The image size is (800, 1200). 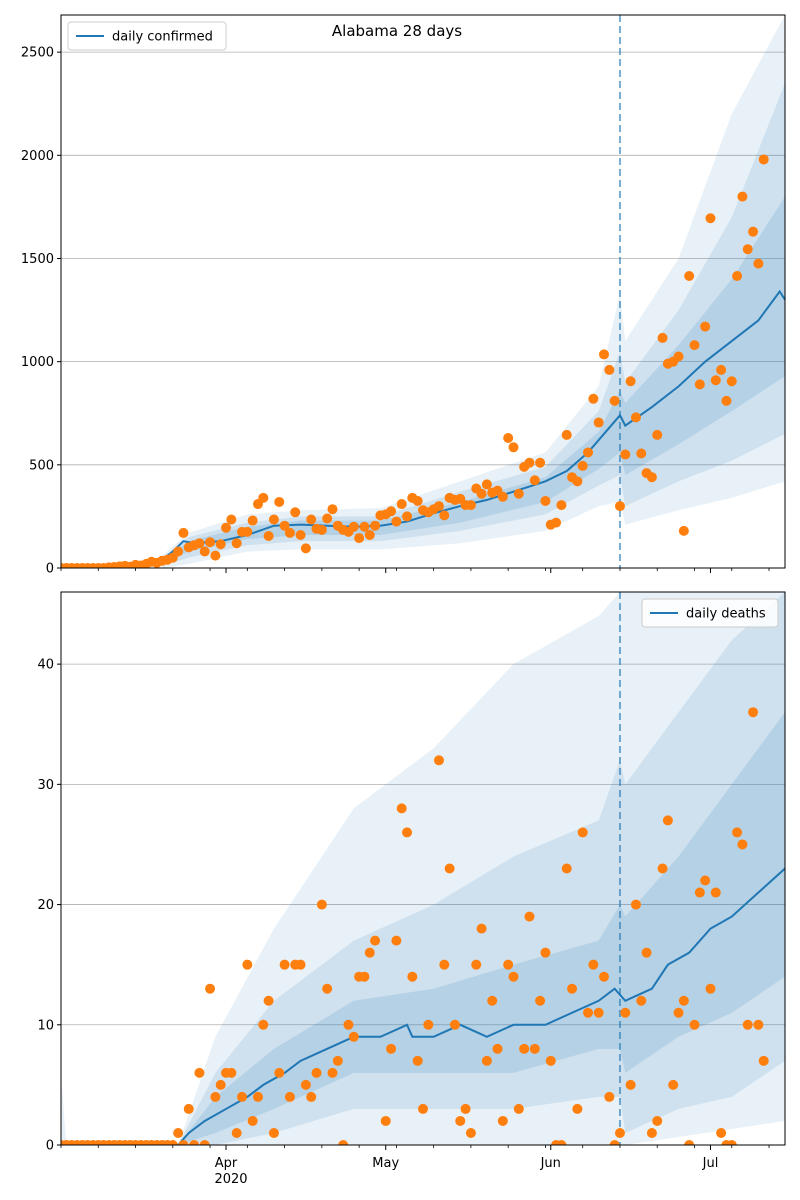 What do you see at coordinates (226, 1163) in the screenshot?
I see `deaths-x-tick-label: Apr` at bounding box center [226, 1163].